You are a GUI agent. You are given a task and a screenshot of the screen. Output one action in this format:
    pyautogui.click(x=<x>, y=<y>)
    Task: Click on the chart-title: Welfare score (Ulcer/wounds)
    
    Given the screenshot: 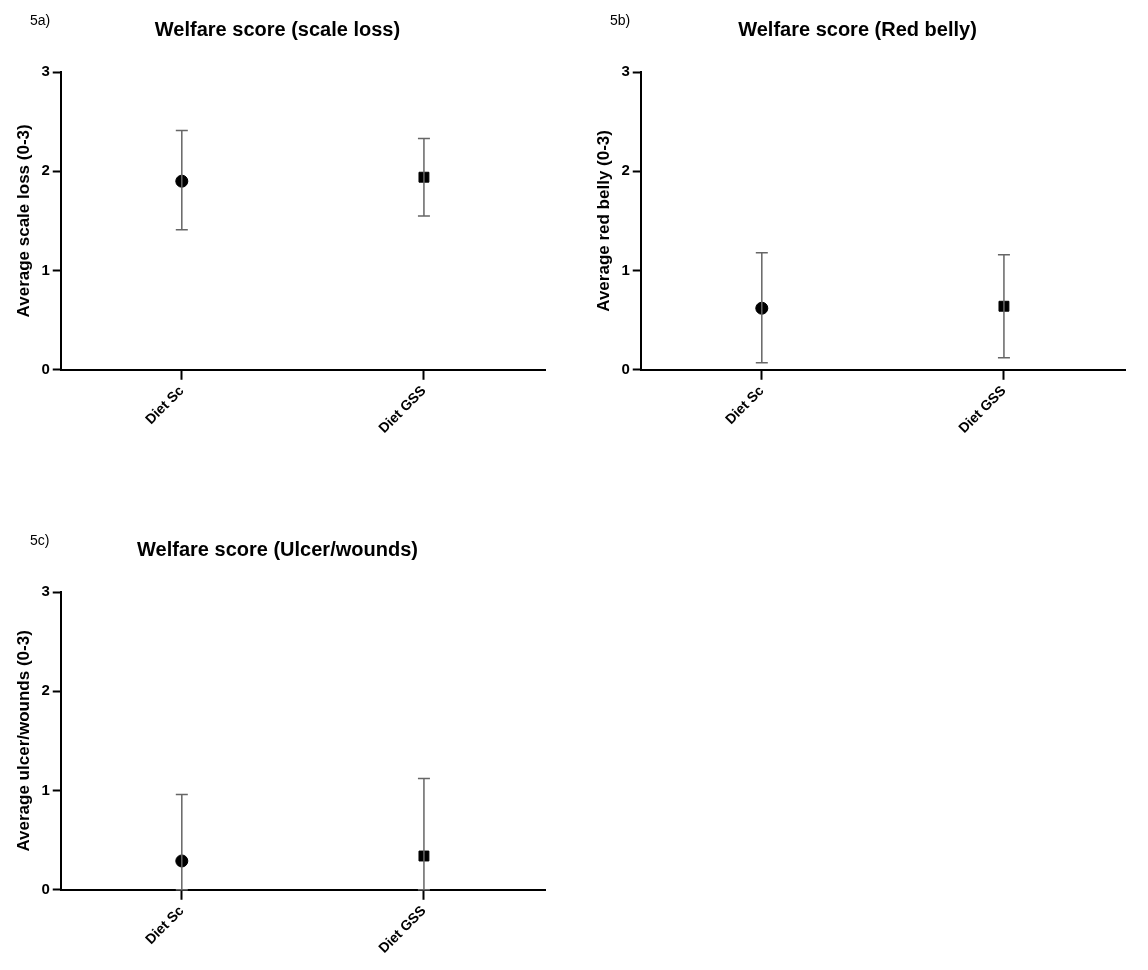 What is the action you would take?
    pyautogui.click(x=277, y=548)
    